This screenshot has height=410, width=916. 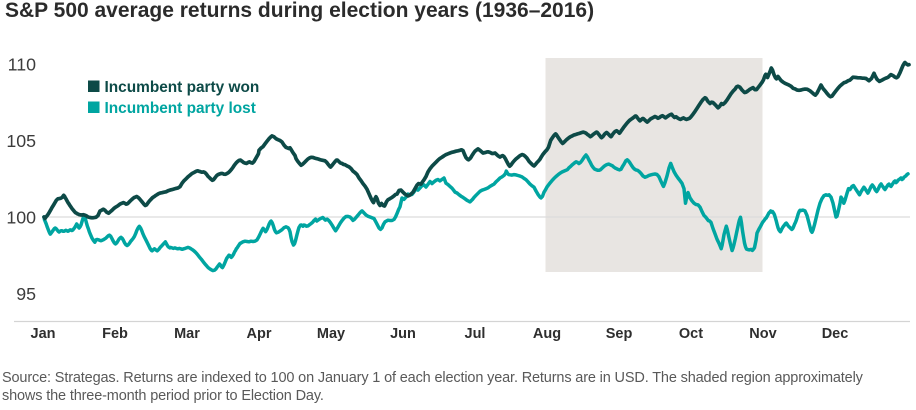 What do you see at coordinates (187, 334) in the screenshot?
I see `svg-text: Mar` at bounding box center [187, 334].